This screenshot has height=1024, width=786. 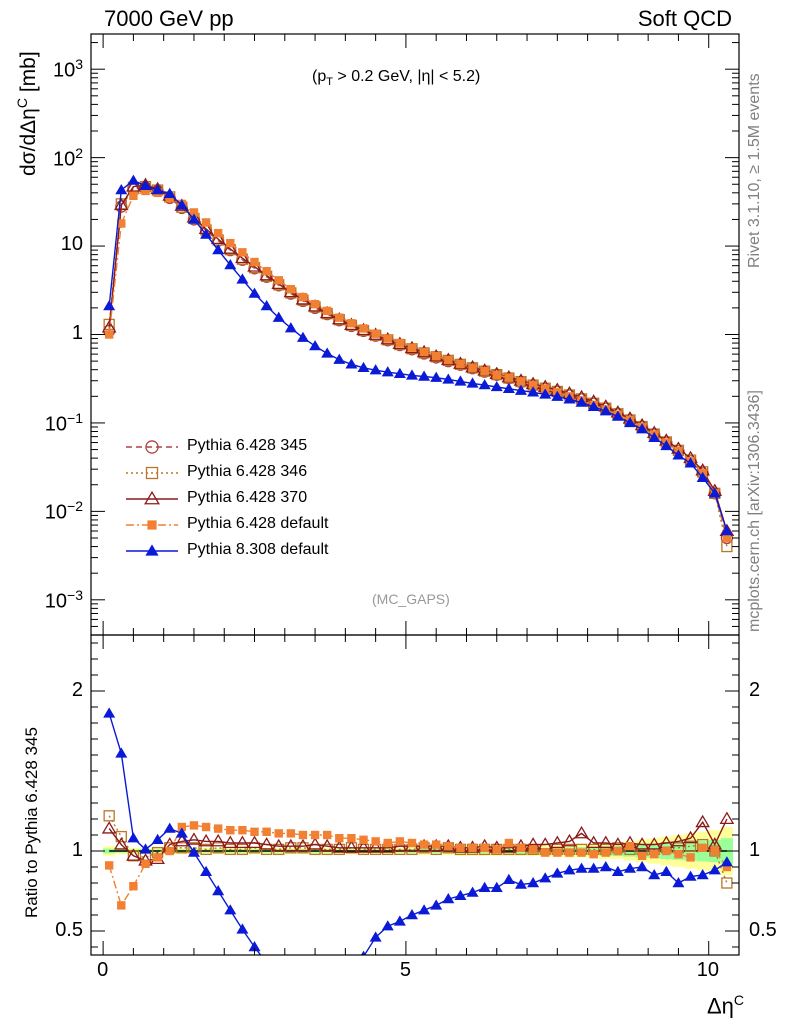 I want to click on main-y-tick-label: 10⁻³, so click(x=63, y=599).